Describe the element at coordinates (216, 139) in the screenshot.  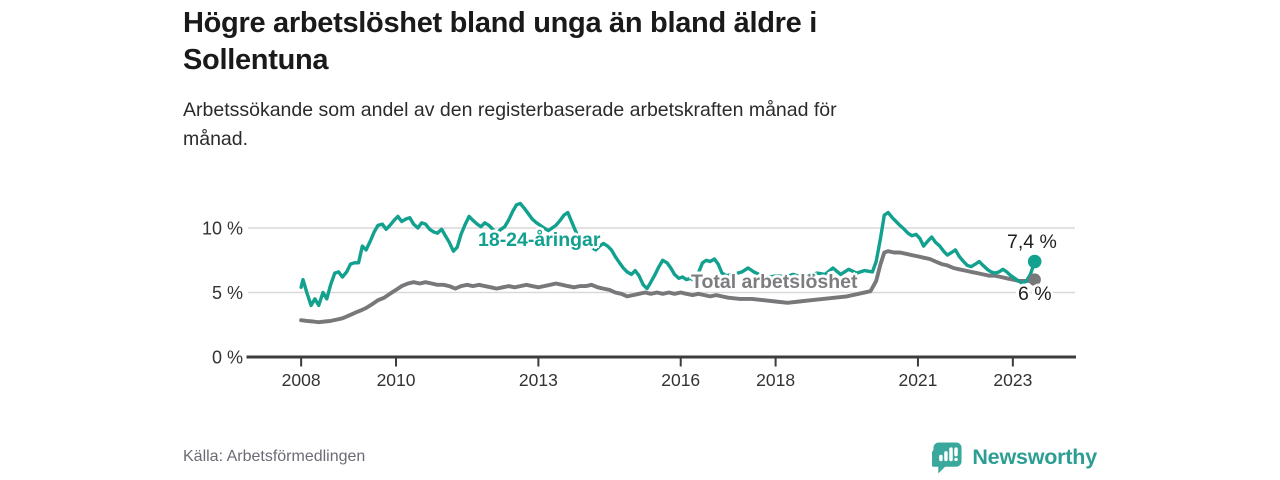
I see `chart-subtitle-line: månad.` at that location.